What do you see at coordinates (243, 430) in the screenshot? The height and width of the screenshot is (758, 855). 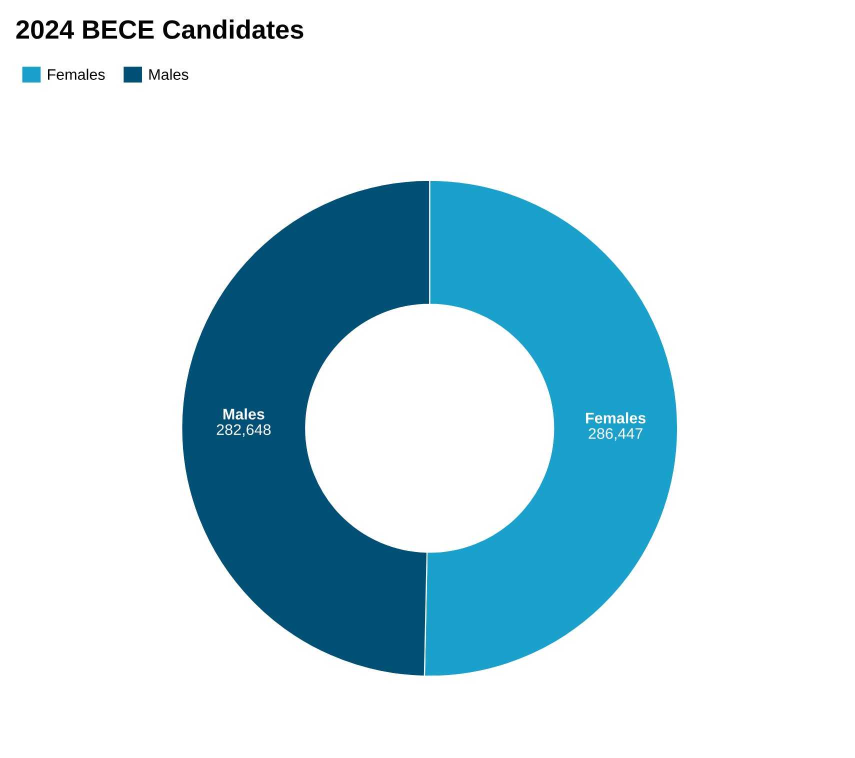 I see `data-label: 282,648` at bounding box center [243, 430].